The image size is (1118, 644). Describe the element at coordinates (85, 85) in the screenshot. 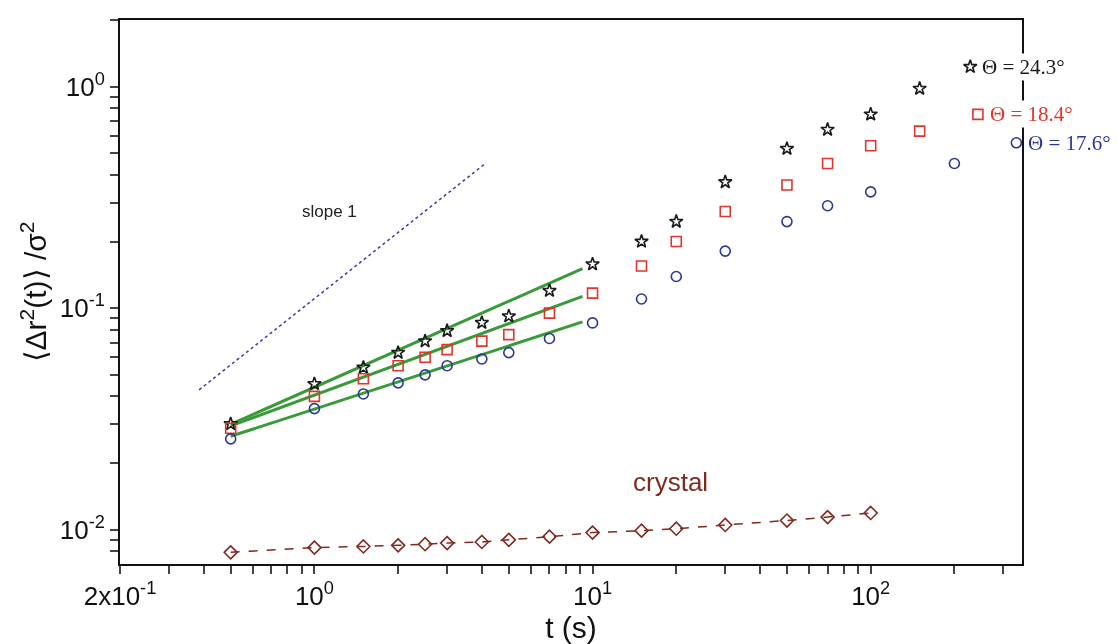

I see `y-tick-label: 10$^{0}$` at that location.